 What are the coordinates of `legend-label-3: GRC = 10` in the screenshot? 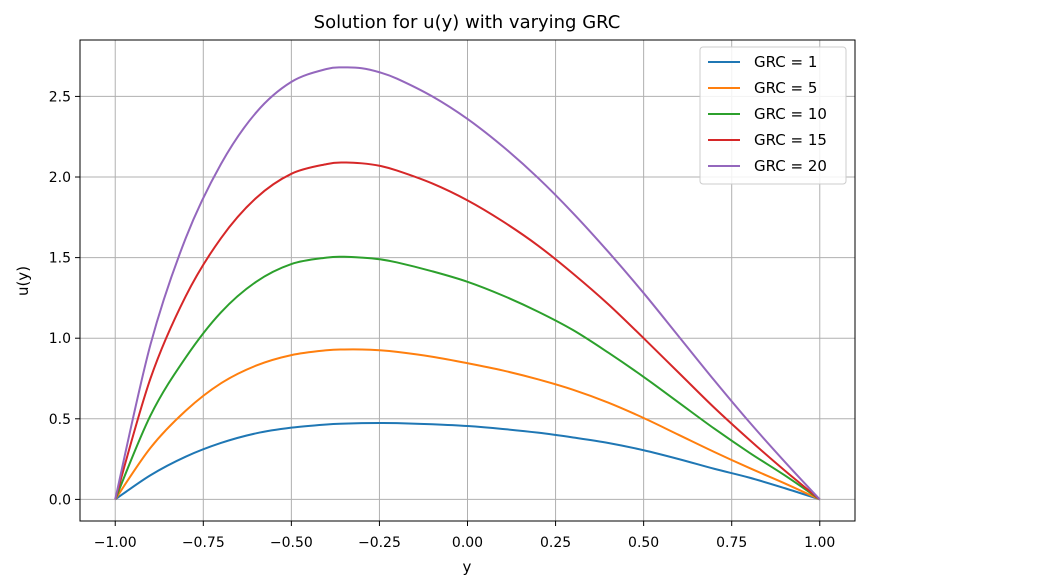 It's located at (790, 114).